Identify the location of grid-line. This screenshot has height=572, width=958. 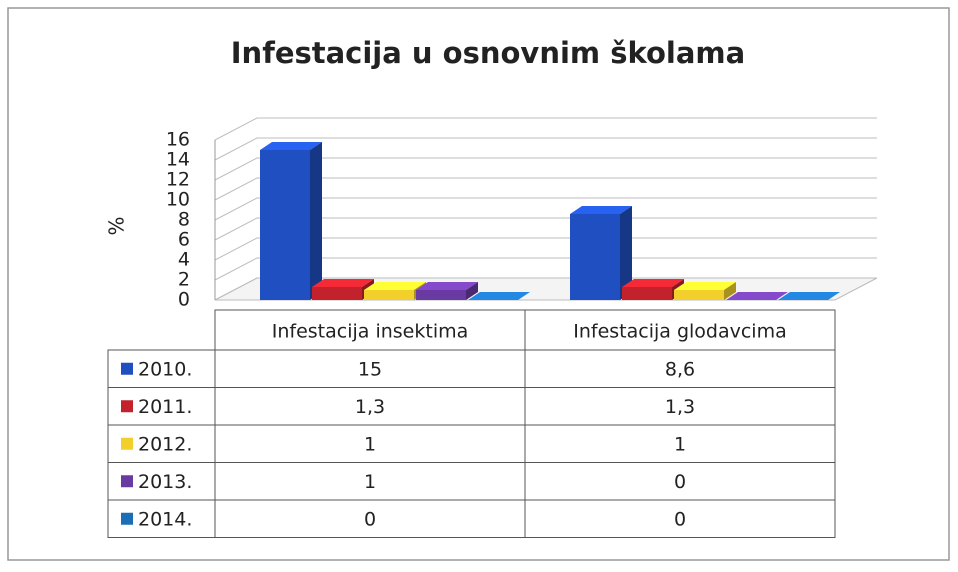
(546, 129).